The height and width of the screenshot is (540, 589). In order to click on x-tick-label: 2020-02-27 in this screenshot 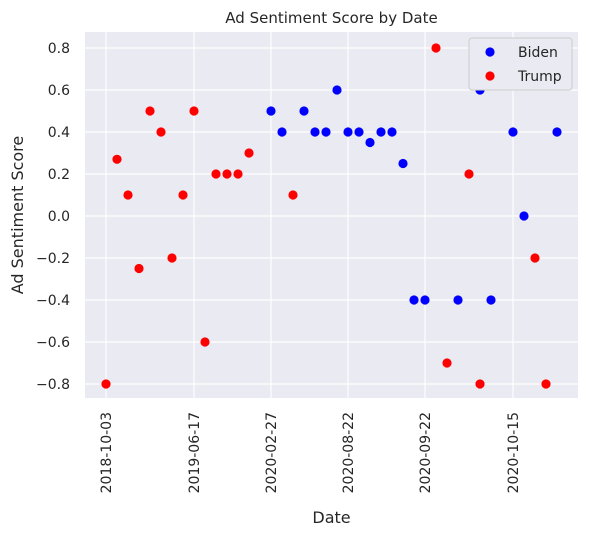, I will do `click(272, 452)`.